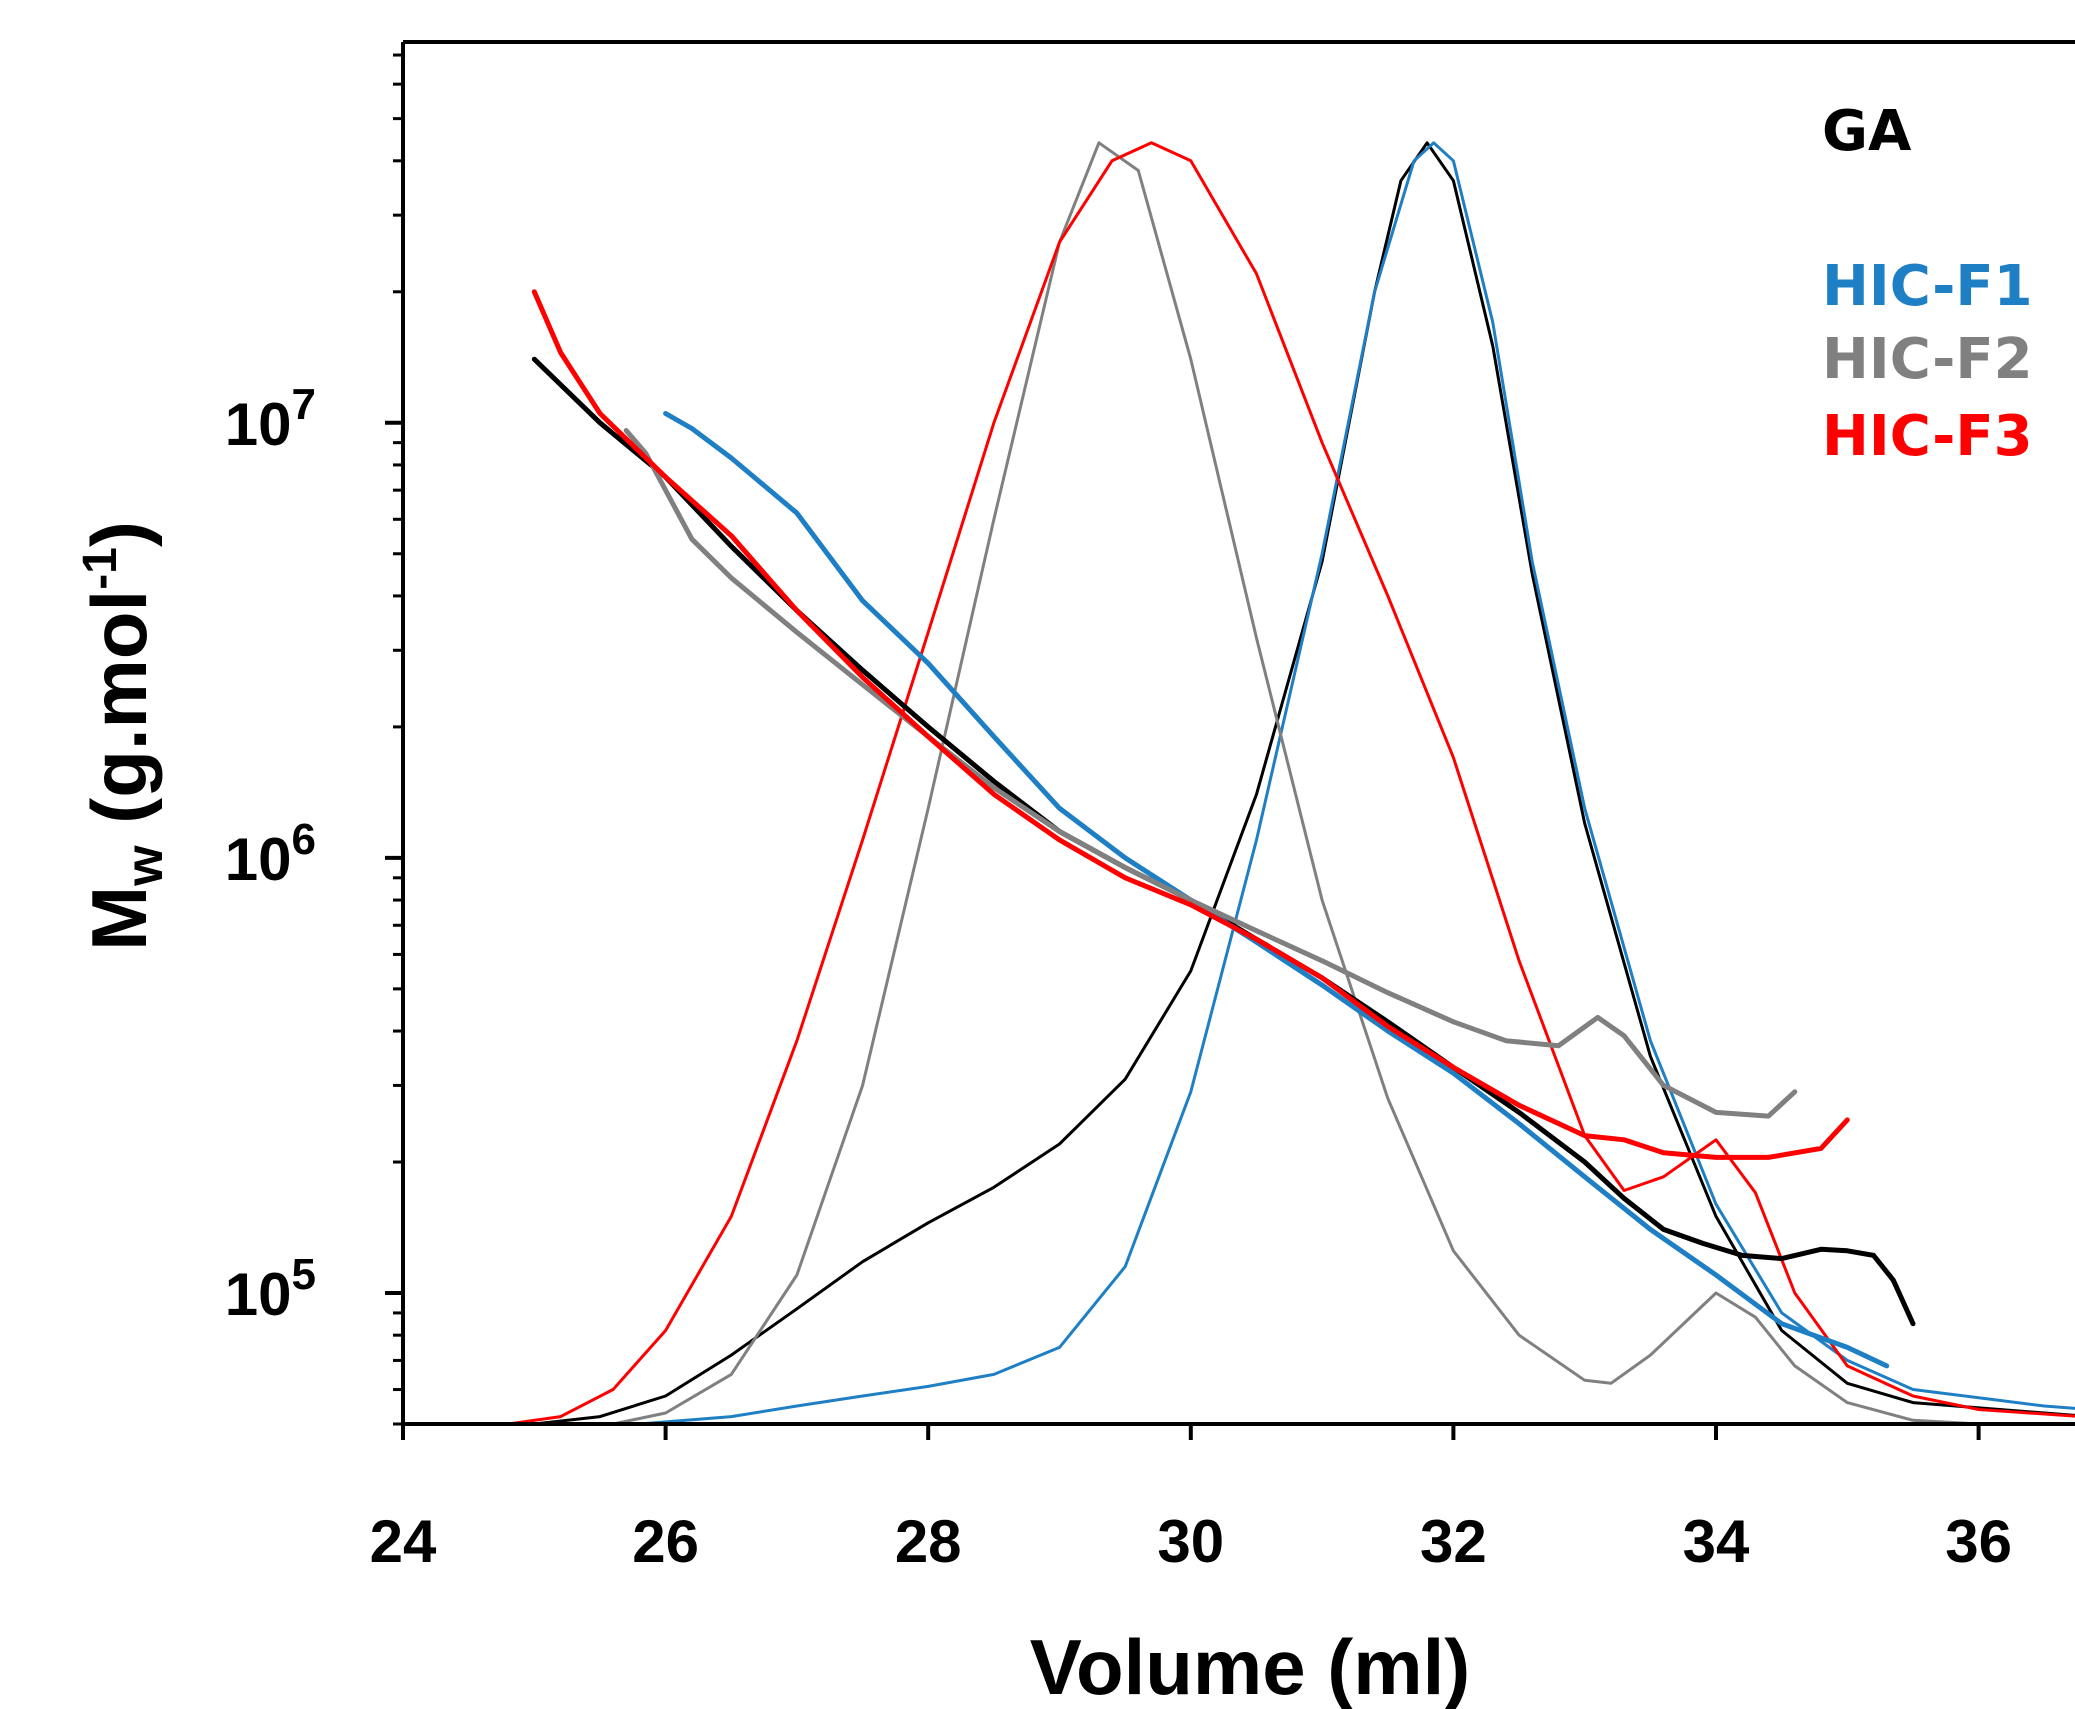  Describe the element at coordinates (665, 1541) in the screenshot. I see `x-tick-label: 26` at that location.